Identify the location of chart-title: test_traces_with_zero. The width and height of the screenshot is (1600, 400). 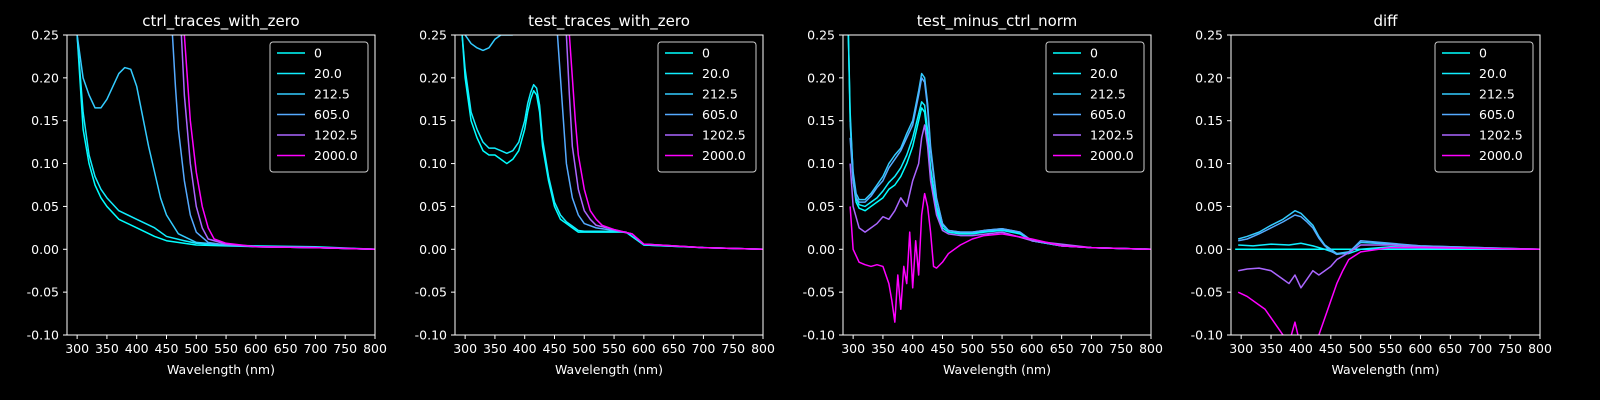
(609, 21).